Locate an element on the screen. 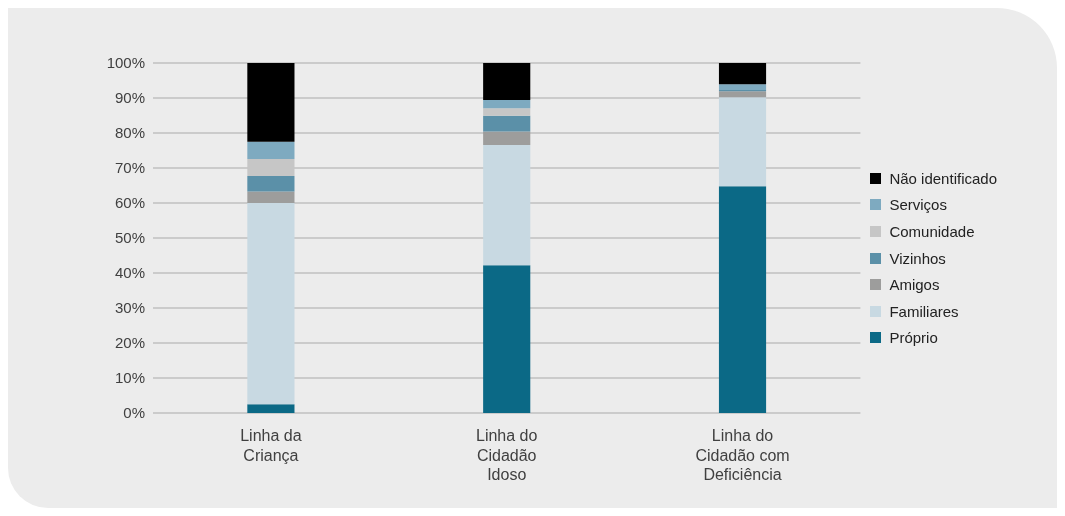 This screenshot has width=1065, height=516. legend-label: Serviços is located at coordinates (918, 205).